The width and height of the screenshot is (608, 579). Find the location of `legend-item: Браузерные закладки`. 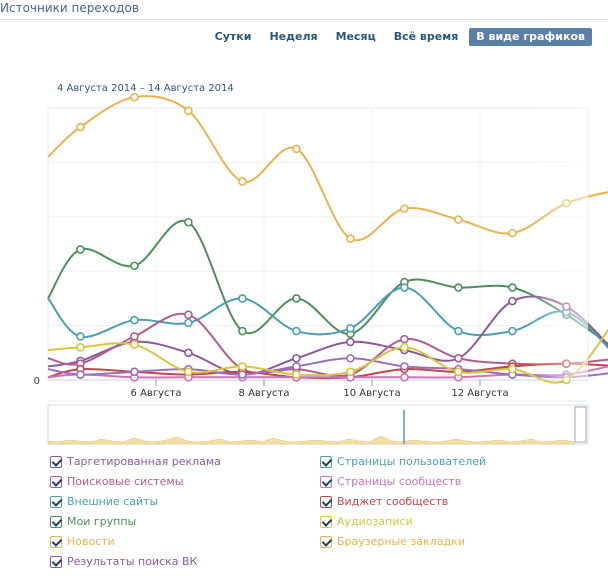

legend-item: Браузерные закладки is located at coordinates (392, 541).